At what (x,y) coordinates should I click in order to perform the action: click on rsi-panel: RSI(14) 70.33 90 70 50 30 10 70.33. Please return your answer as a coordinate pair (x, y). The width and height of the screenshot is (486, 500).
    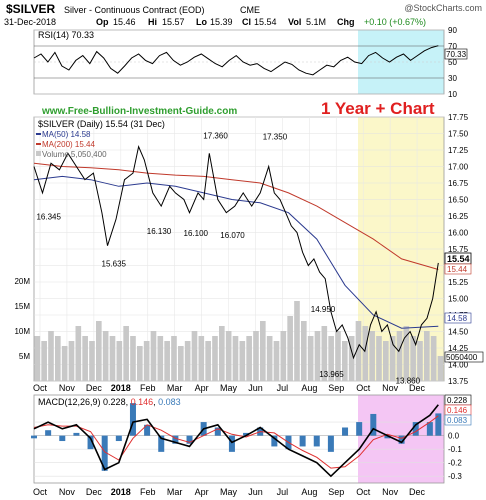
    Looking at the image, I should click on (250, 62).